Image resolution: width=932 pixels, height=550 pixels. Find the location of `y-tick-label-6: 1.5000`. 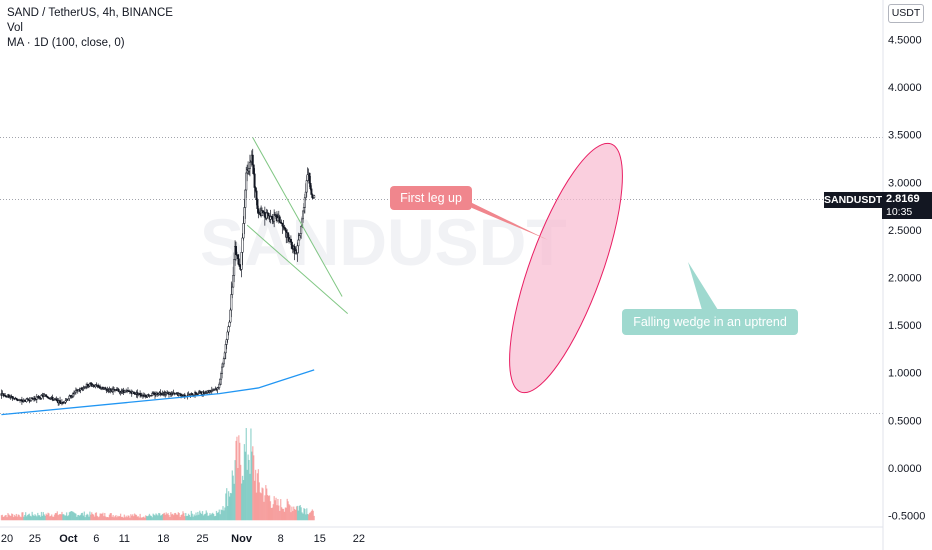

y-tick-label-6: 1.5000 is located at coordinates (905, 326).